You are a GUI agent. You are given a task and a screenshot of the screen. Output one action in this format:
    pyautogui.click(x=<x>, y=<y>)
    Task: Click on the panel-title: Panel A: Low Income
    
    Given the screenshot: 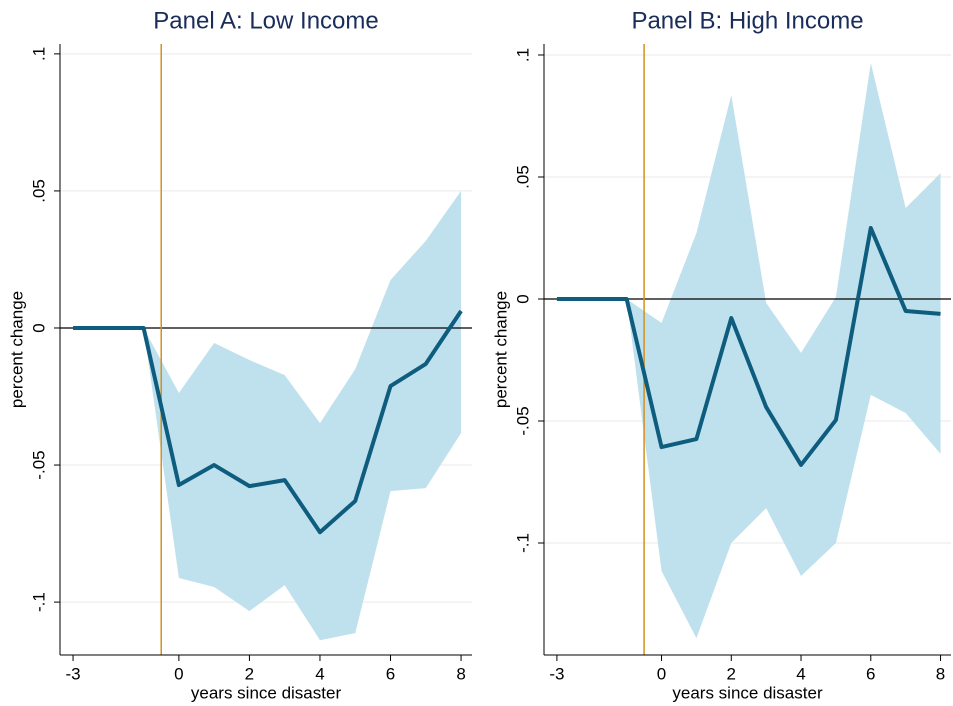 What is the action you would take?
    pyautogui.click(x=265, y=20)
    